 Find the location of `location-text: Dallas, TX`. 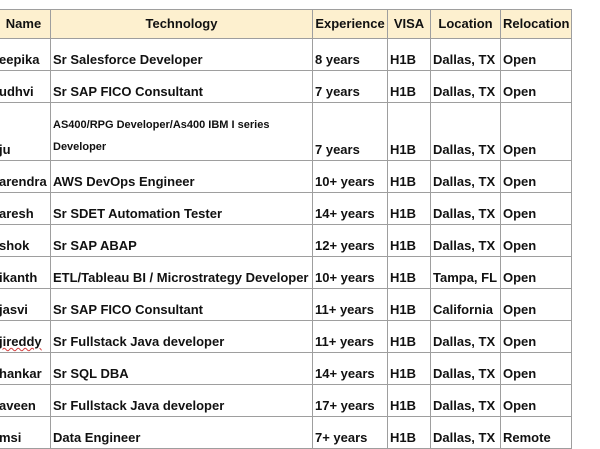

location-text: Dallas, TX is located at coordinates (464, 405).